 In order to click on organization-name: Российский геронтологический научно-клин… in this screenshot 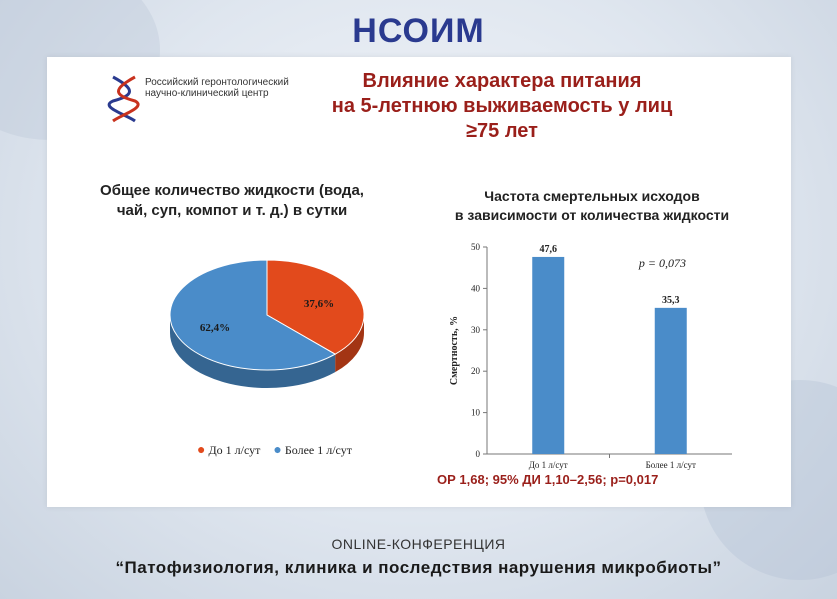, I will do `click(217, 88)`.